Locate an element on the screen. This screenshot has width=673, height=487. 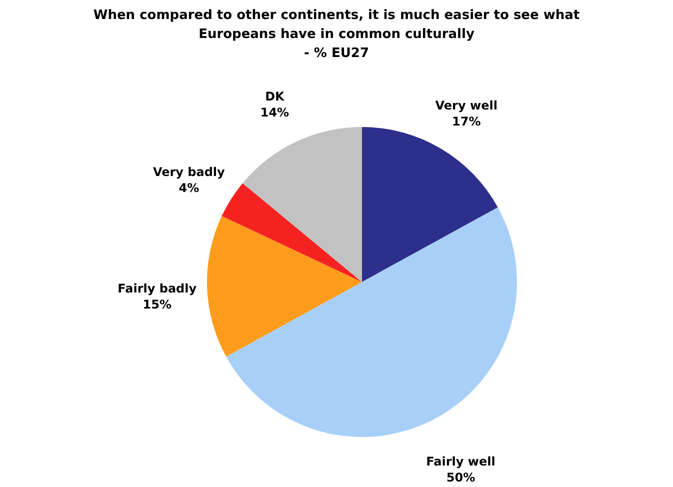
data-label: 15% is located at coordinates (157, 304).